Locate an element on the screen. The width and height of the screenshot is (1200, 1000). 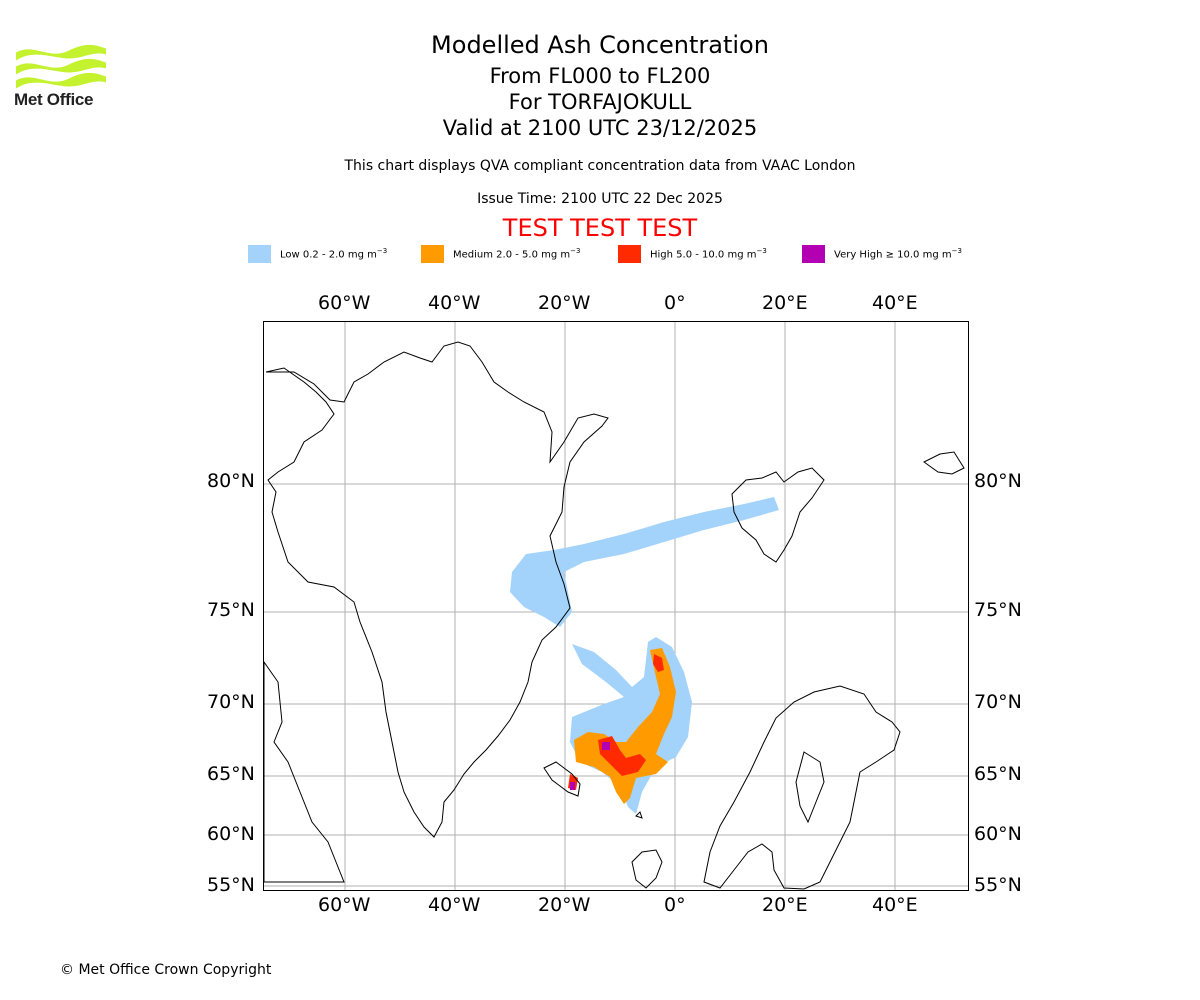
legend-label-medium: Medium 2.0 - 5.0 mg m−3 is located at coordinates (517, 254).